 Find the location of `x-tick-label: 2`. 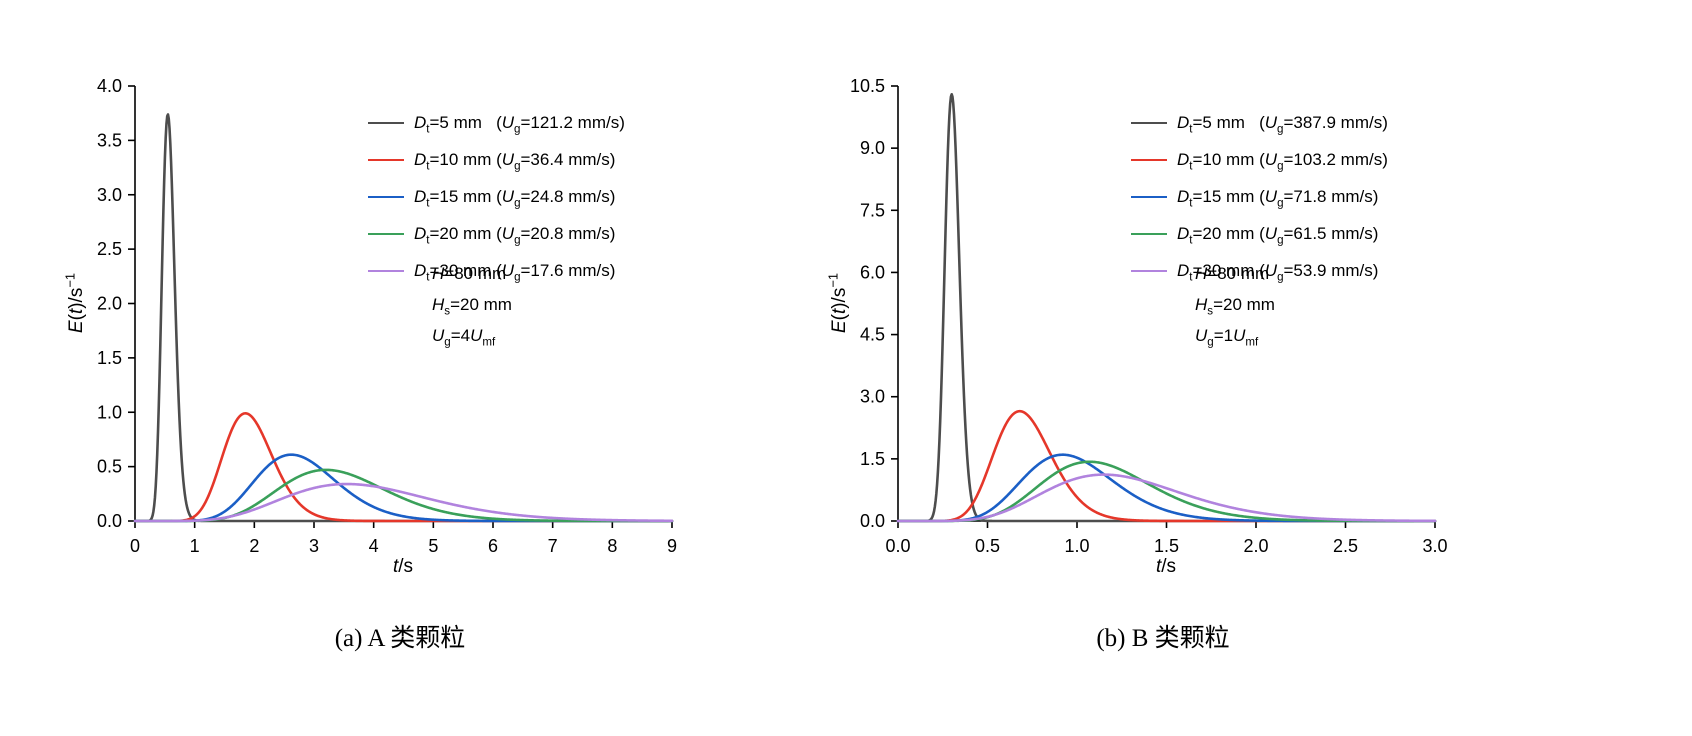

x-tick-label: 2 is located at coordinates (254, 546).